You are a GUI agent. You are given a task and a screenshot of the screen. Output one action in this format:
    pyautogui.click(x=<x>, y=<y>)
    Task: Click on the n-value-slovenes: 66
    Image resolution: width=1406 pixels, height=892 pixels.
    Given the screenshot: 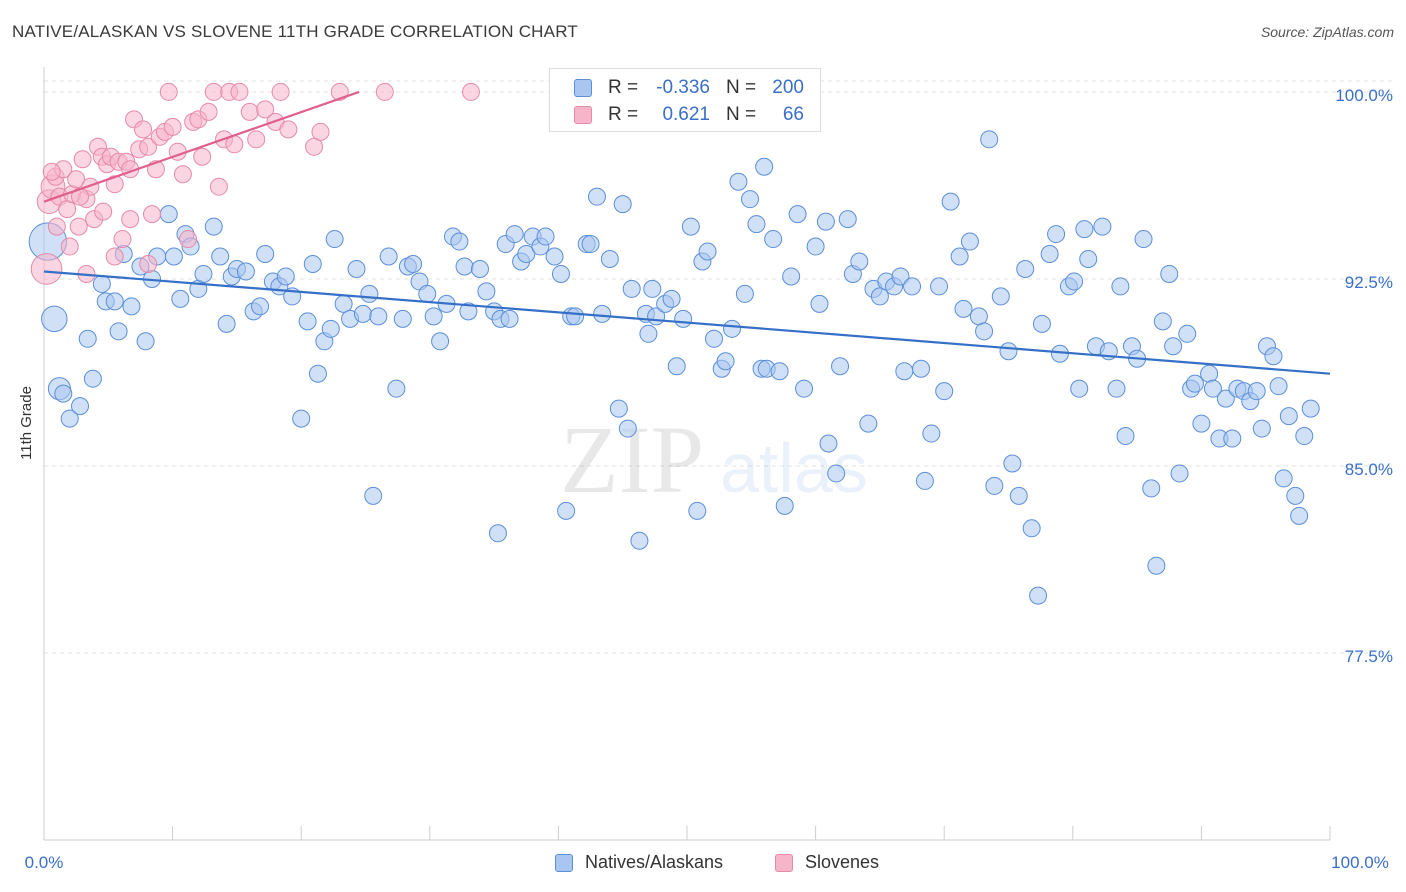 What is the action you would take?
    pyautogui.click(x=793, y=114)
    